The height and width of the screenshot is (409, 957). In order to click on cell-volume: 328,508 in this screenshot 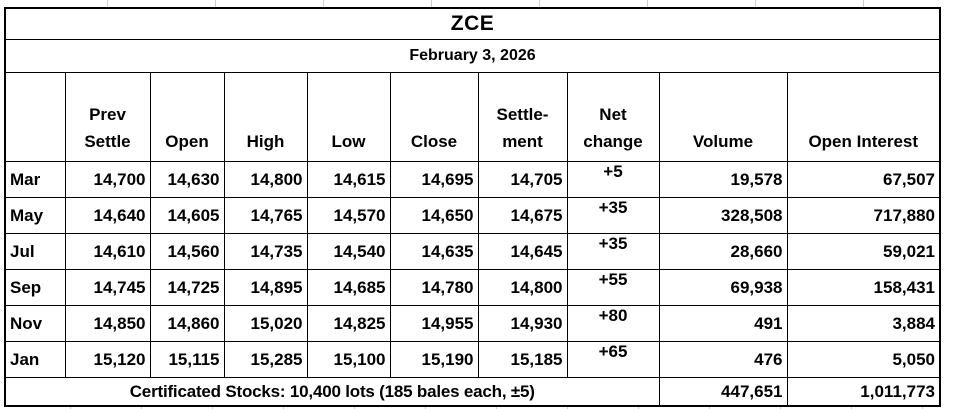, I will do `click(723, 215)`.